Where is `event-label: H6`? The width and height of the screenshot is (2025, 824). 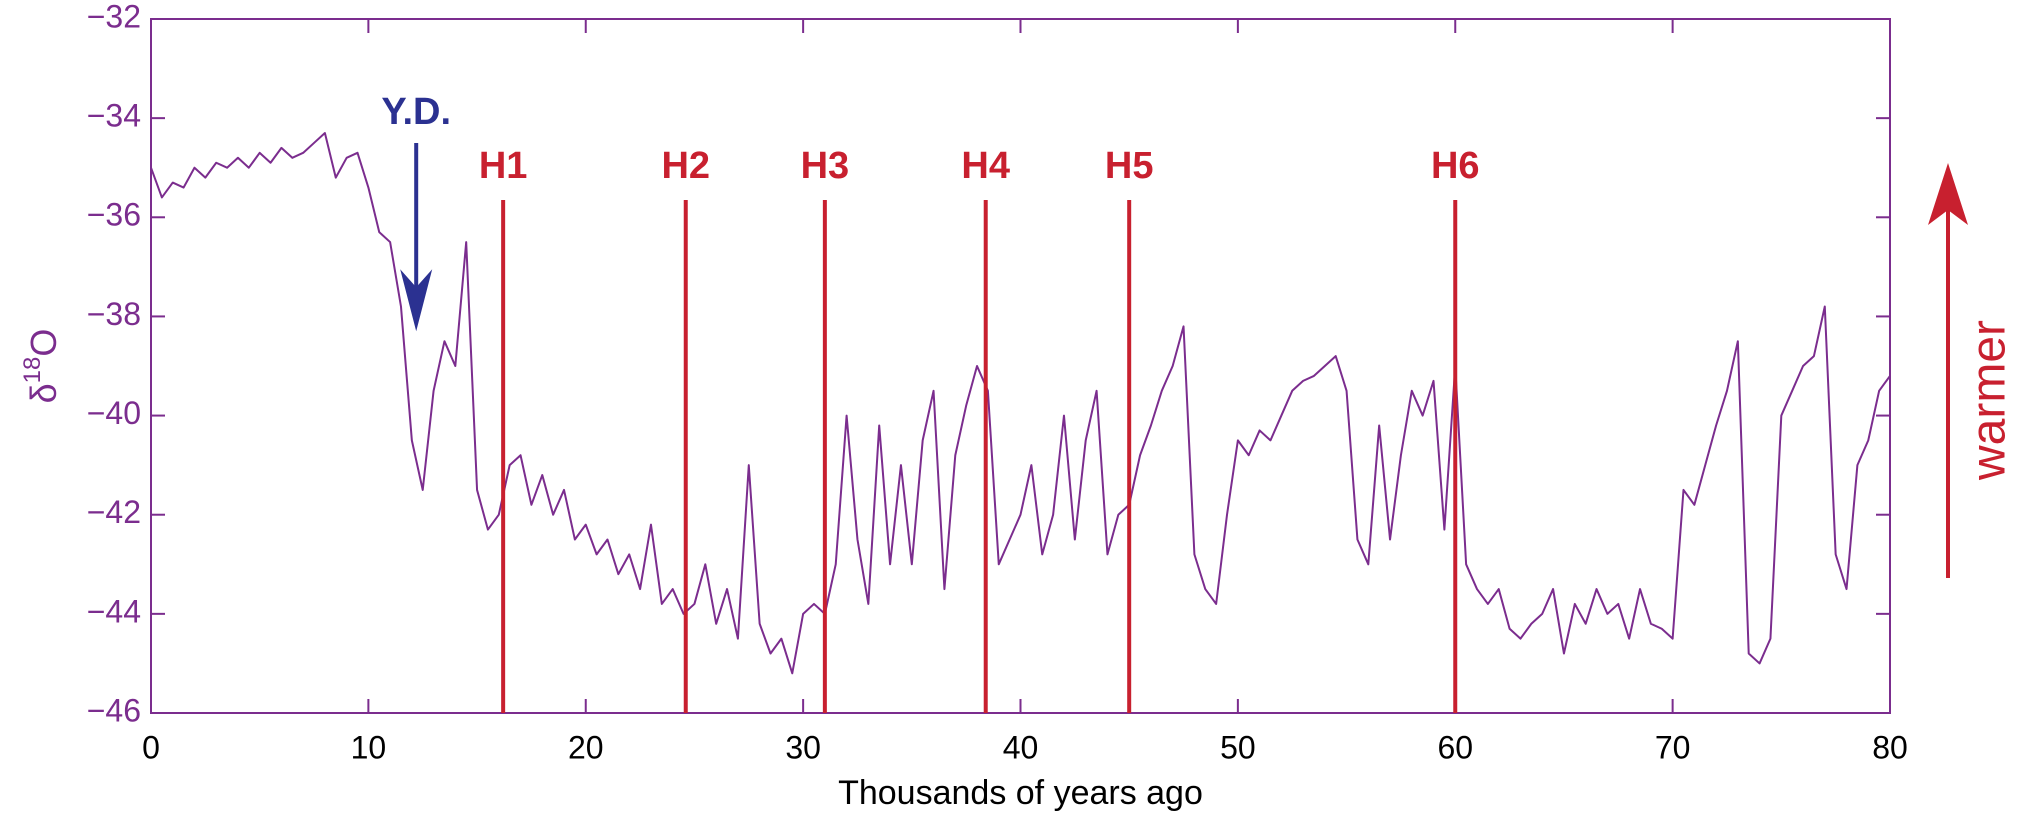 event-label: H6 is located at coordinates (1455, 166).